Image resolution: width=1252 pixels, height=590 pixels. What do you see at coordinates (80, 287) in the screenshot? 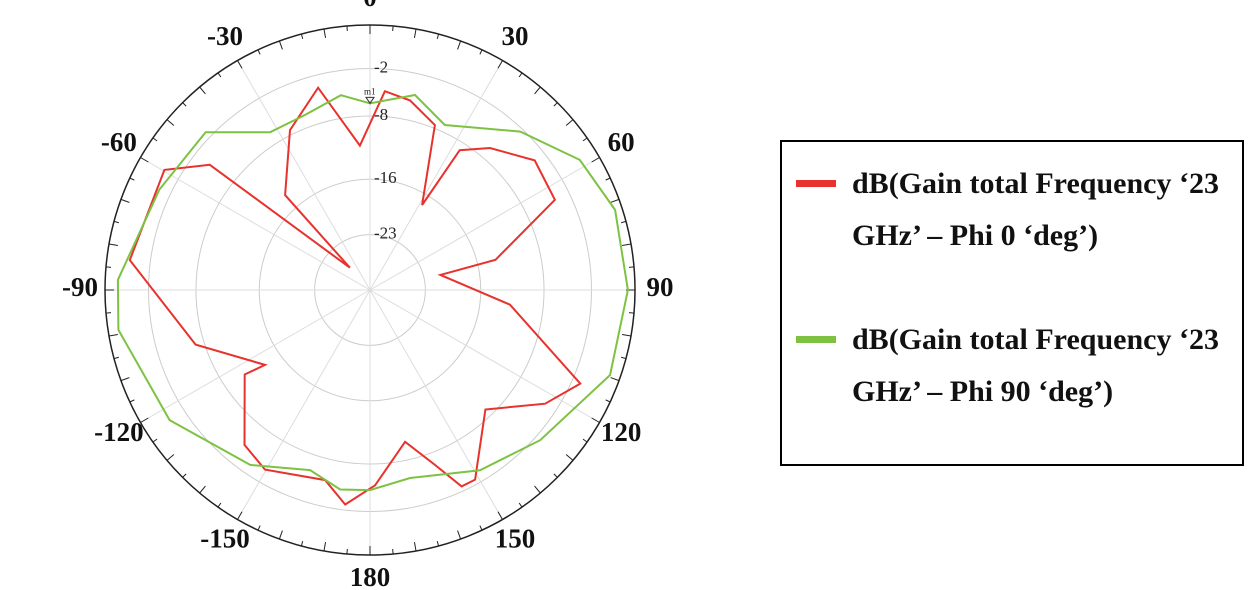
I see `angle-label: -90` at bounding box center [80, 287].